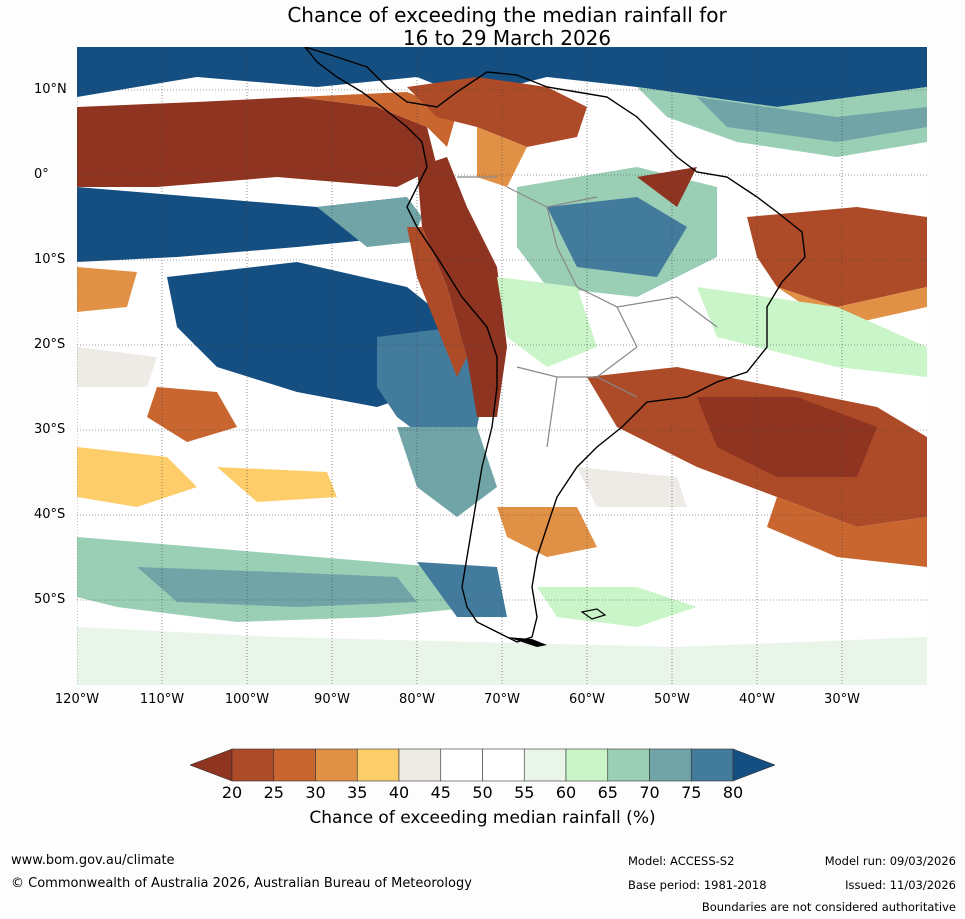 This screenshot has height=919, width=965. Describe the element at coordinates (502, 699) in the screenshot. I see `lon-label-70w: 70°W` at that location.